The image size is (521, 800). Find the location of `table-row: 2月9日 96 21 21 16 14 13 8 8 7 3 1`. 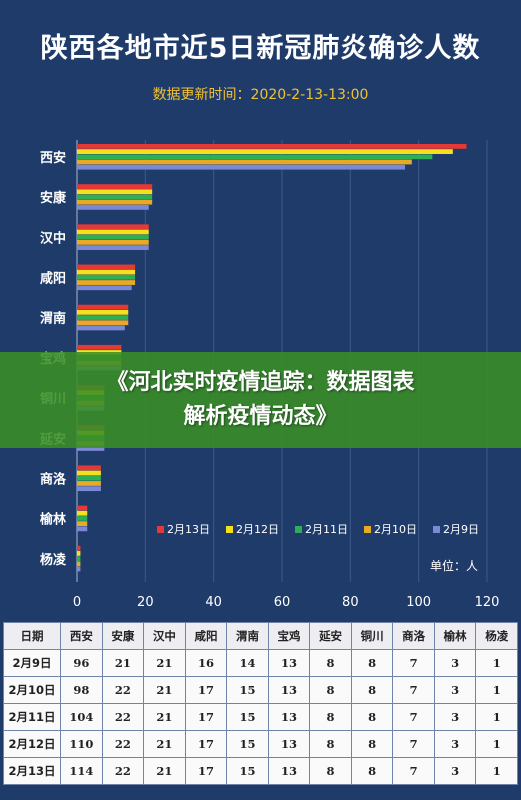

table-row: 2月9日 96 21 21 16 14 13 8 8 7 3 1 is located at coordinates (260, 663).